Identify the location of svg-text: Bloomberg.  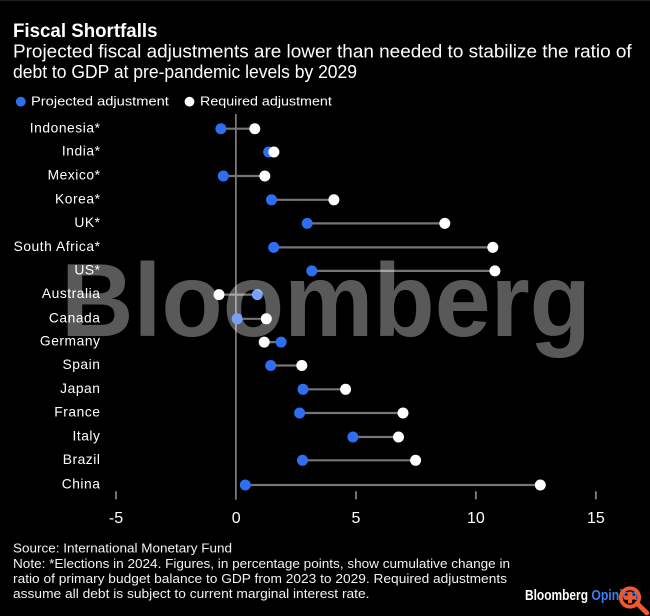
(556, 596).